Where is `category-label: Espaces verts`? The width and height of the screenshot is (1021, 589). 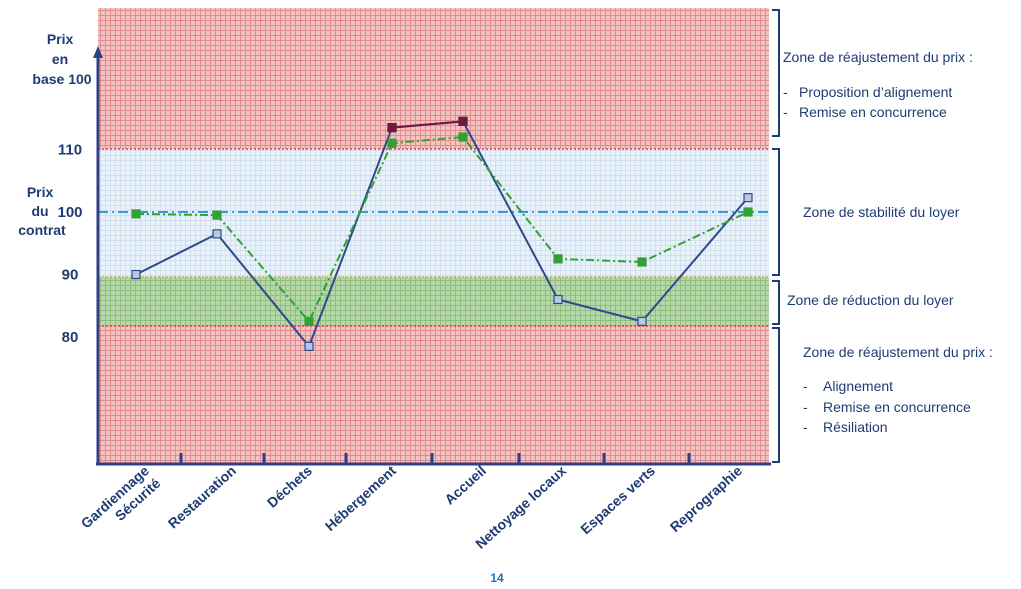 category-label: Espaces verts is located at coordinates (617, 499).